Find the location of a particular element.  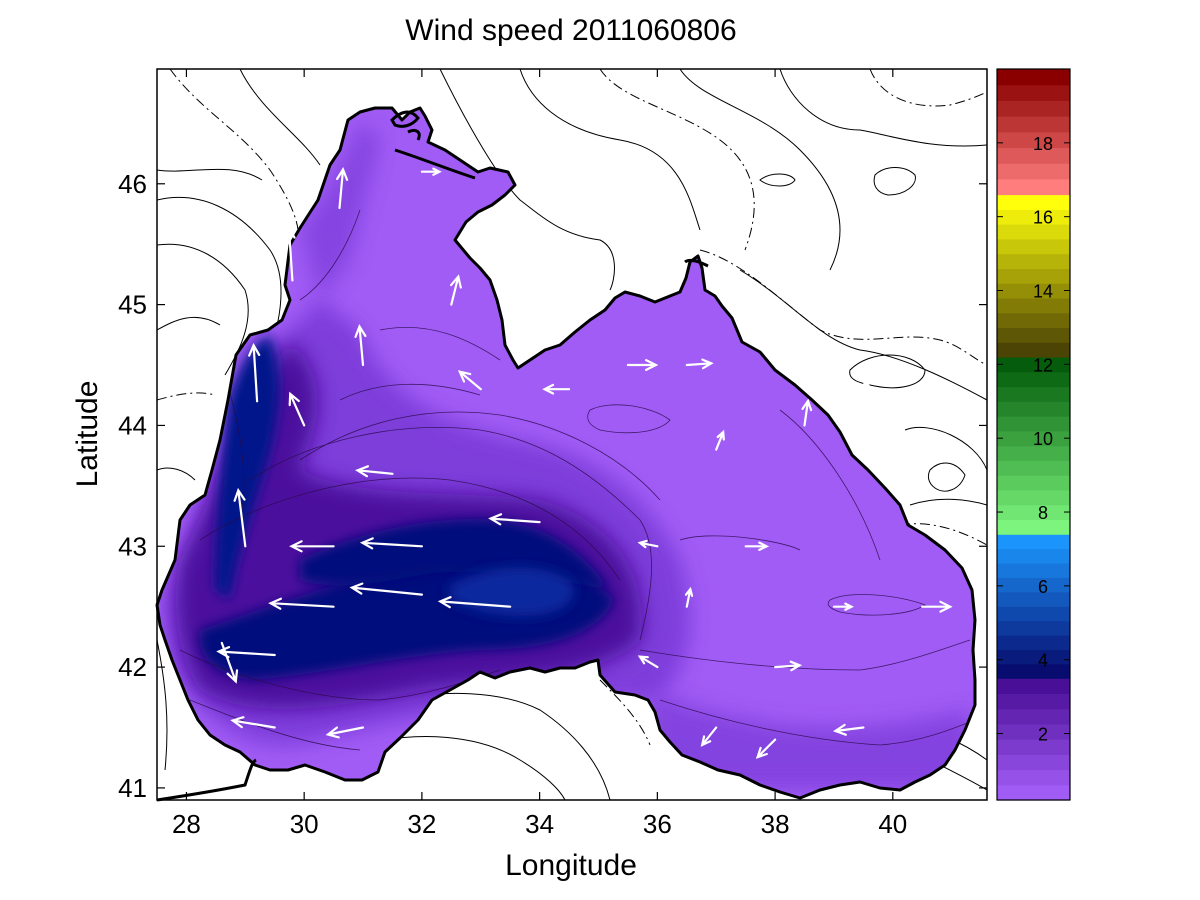

bosphorus-coast is located at coordinates (206, 780).